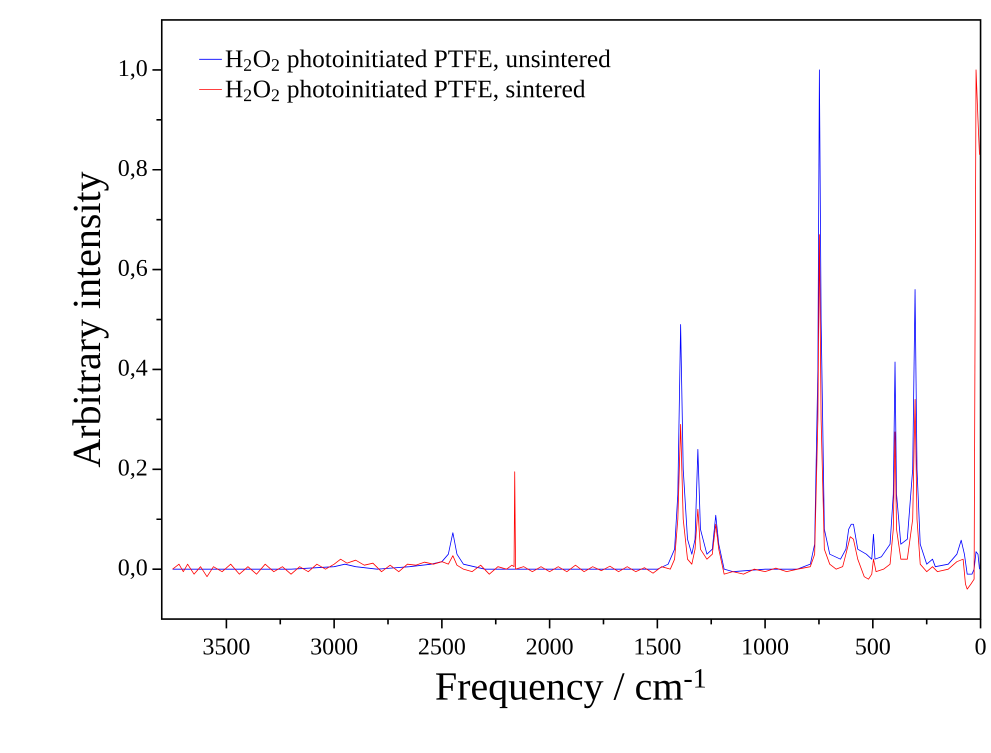 Image resolution: width=991 pixels, height=753 pixels. I want to click on x-tick-label: 3000, so click(334, 646).